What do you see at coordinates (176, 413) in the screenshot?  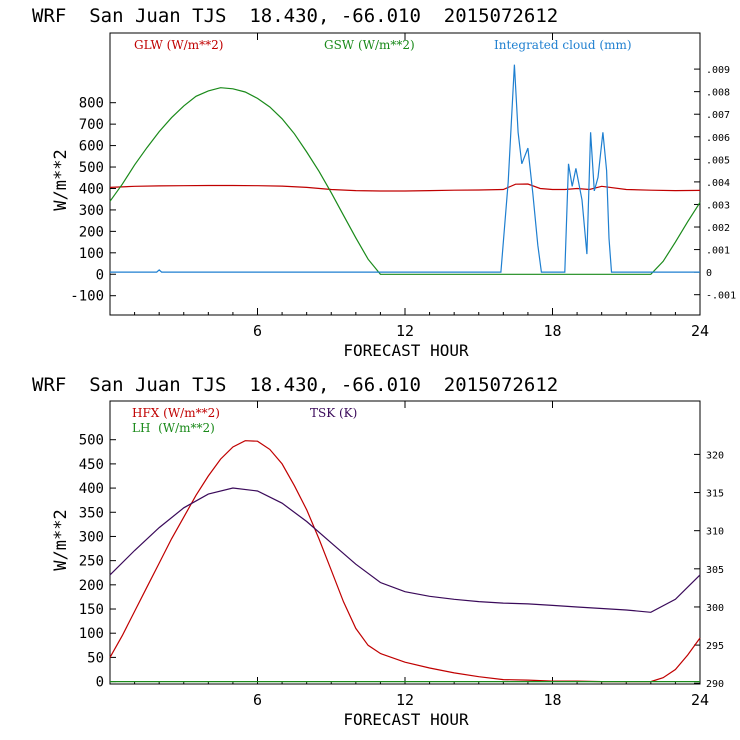 I see `chart-2-legend-hfx: HFX (W/m**2)` at bounding box center [176, 413].